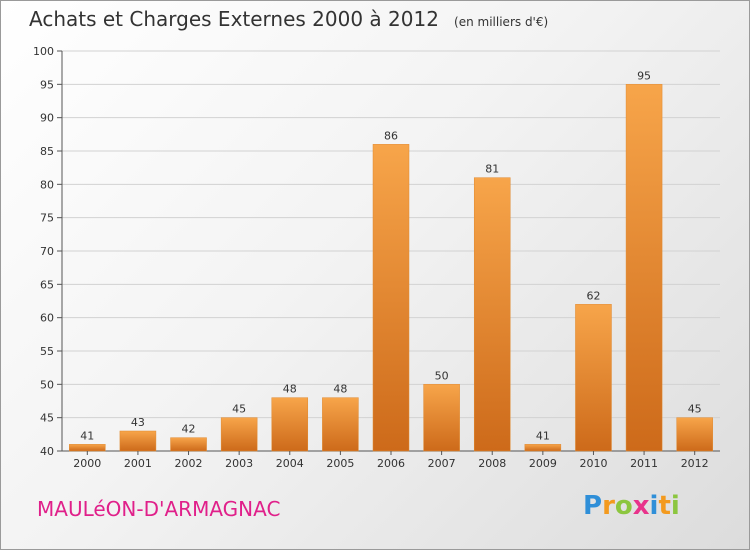  What do you see at coordinates (644, 463) in the screenshot?
I see `x-tick-label: 2011` at bounding box center [644, 463].